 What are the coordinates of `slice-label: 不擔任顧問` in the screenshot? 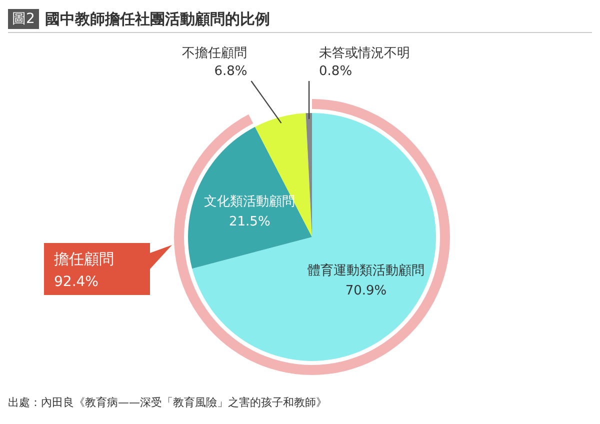 It's located at (215, 53).